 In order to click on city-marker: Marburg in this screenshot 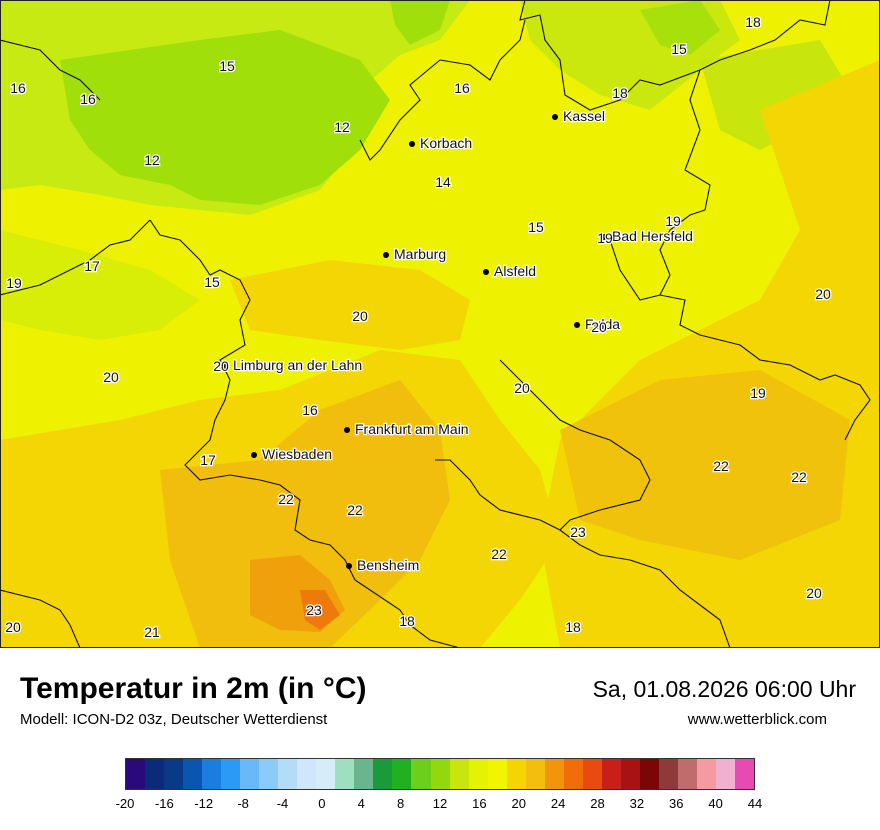, I will do `click(415, 254)`.